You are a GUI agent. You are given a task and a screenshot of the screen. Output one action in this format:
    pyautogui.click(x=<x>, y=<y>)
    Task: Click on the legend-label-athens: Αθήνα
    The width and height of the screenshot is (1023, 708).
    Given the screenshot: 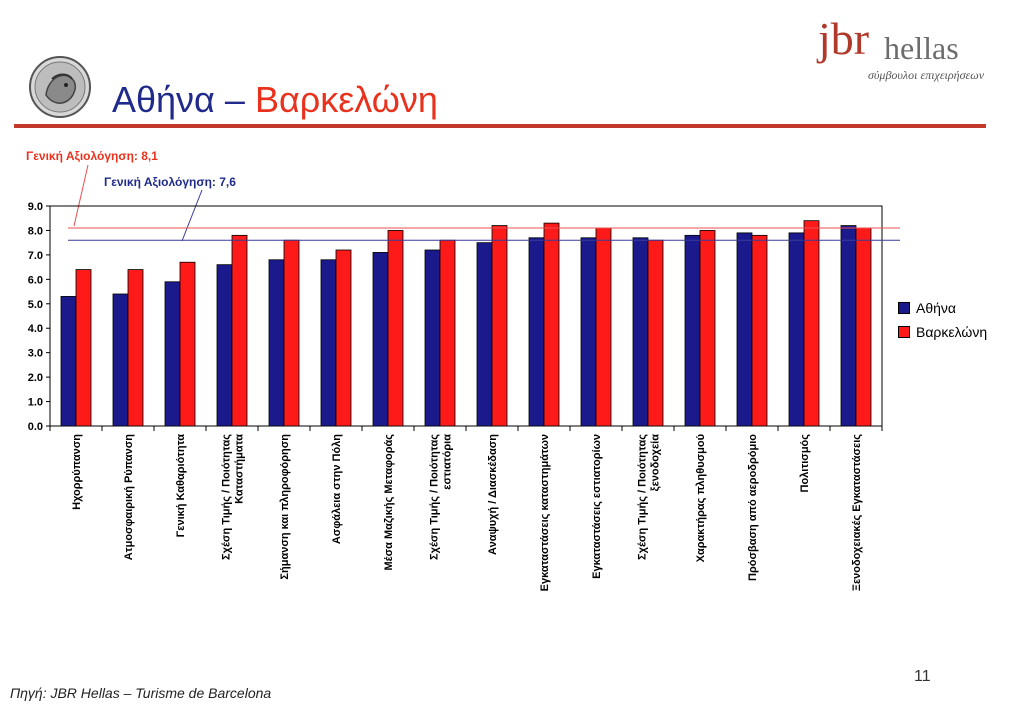 What is the action you would take?
    pyautogui.click(x=936, y=308)
    